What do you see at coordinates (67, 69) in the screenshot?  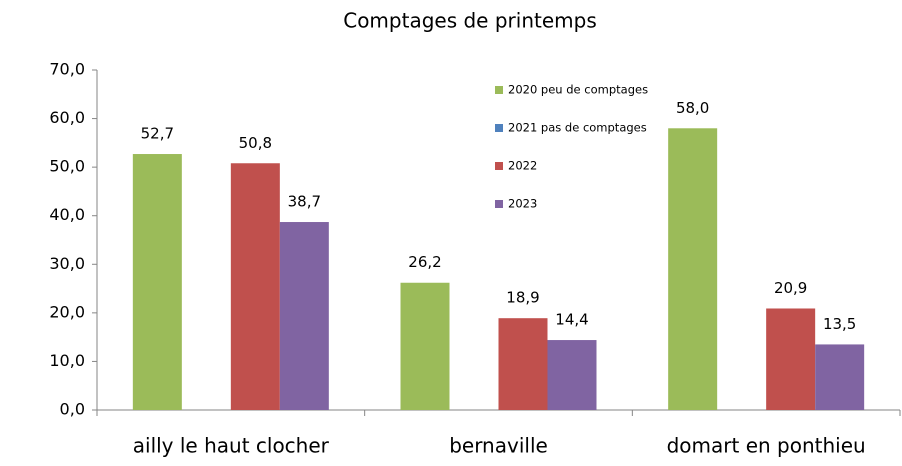 I see `y-tick-label: 70,0` at bounding box center [67, 69].